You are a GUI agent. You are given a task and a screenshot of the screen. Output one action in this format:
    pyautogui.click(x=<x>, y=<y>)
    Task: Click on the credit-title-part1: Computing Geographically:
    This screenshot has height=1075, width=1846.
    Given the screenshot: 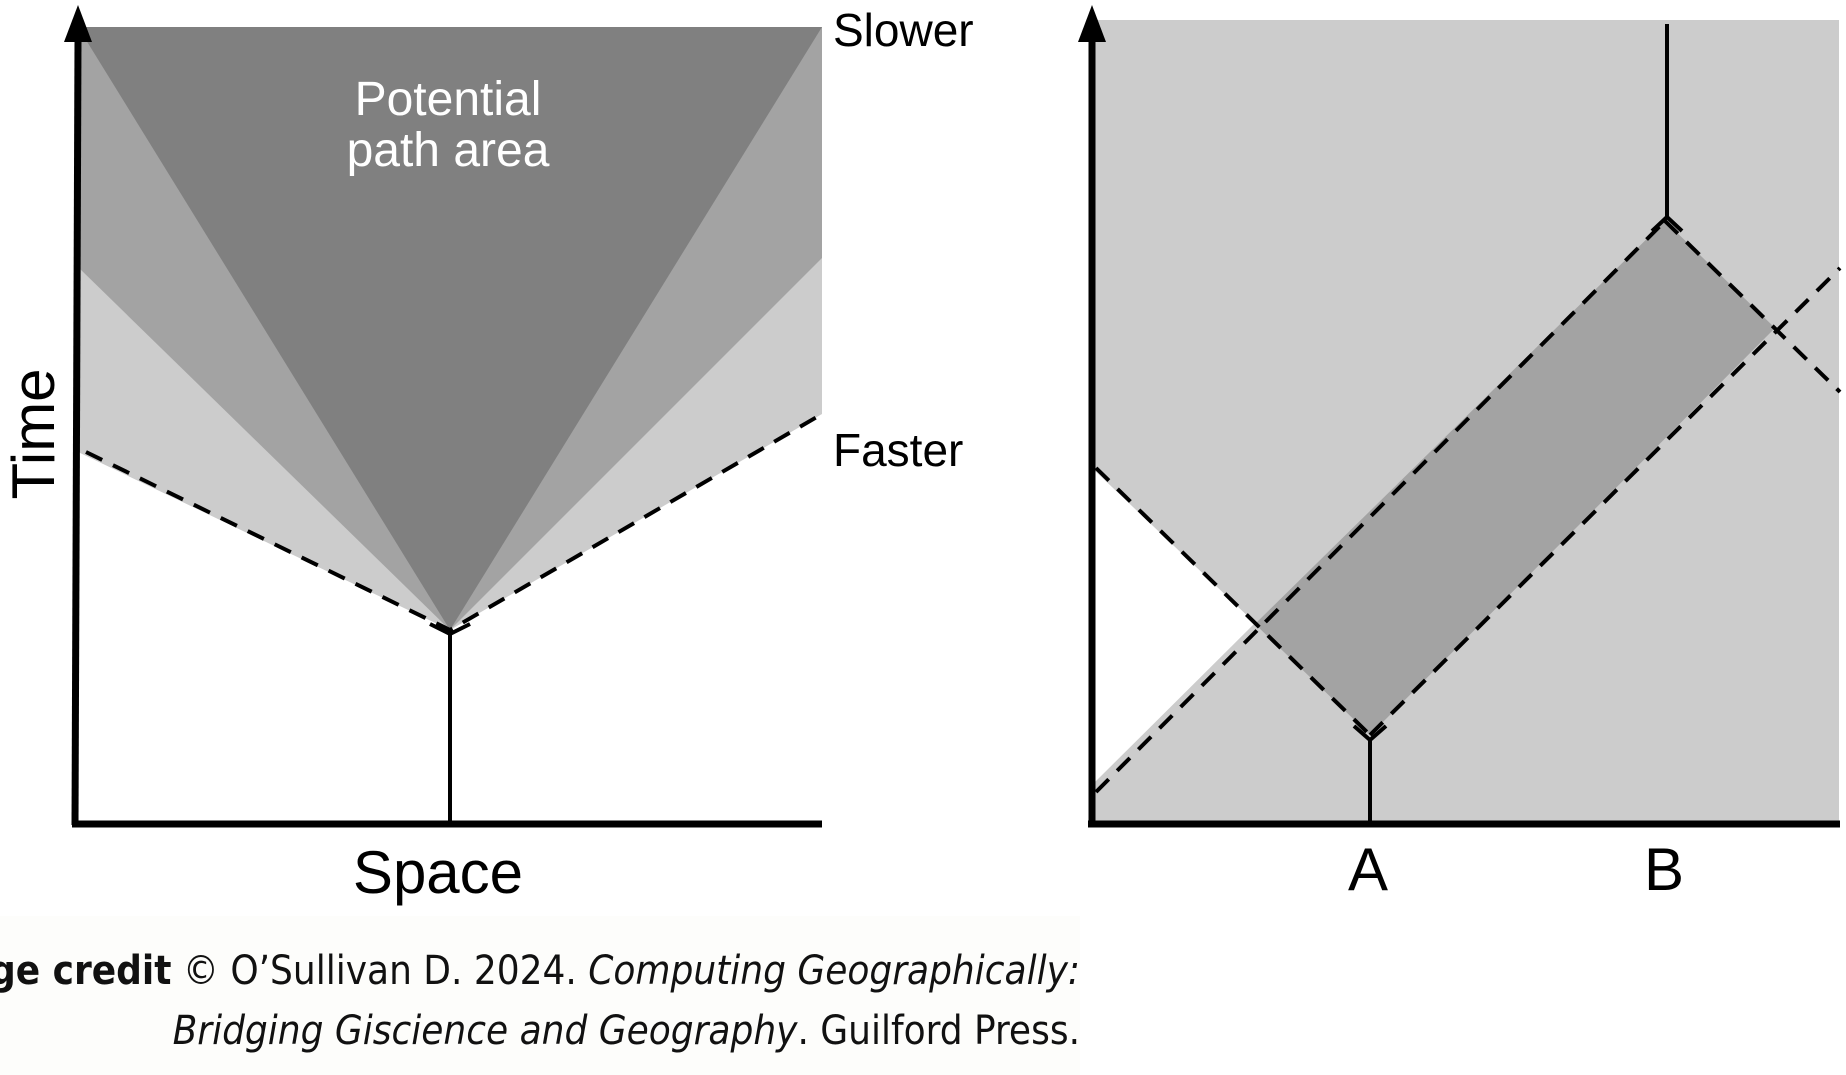 What is the action you would take?
    pyautogui.click(x=834, y=971)
    